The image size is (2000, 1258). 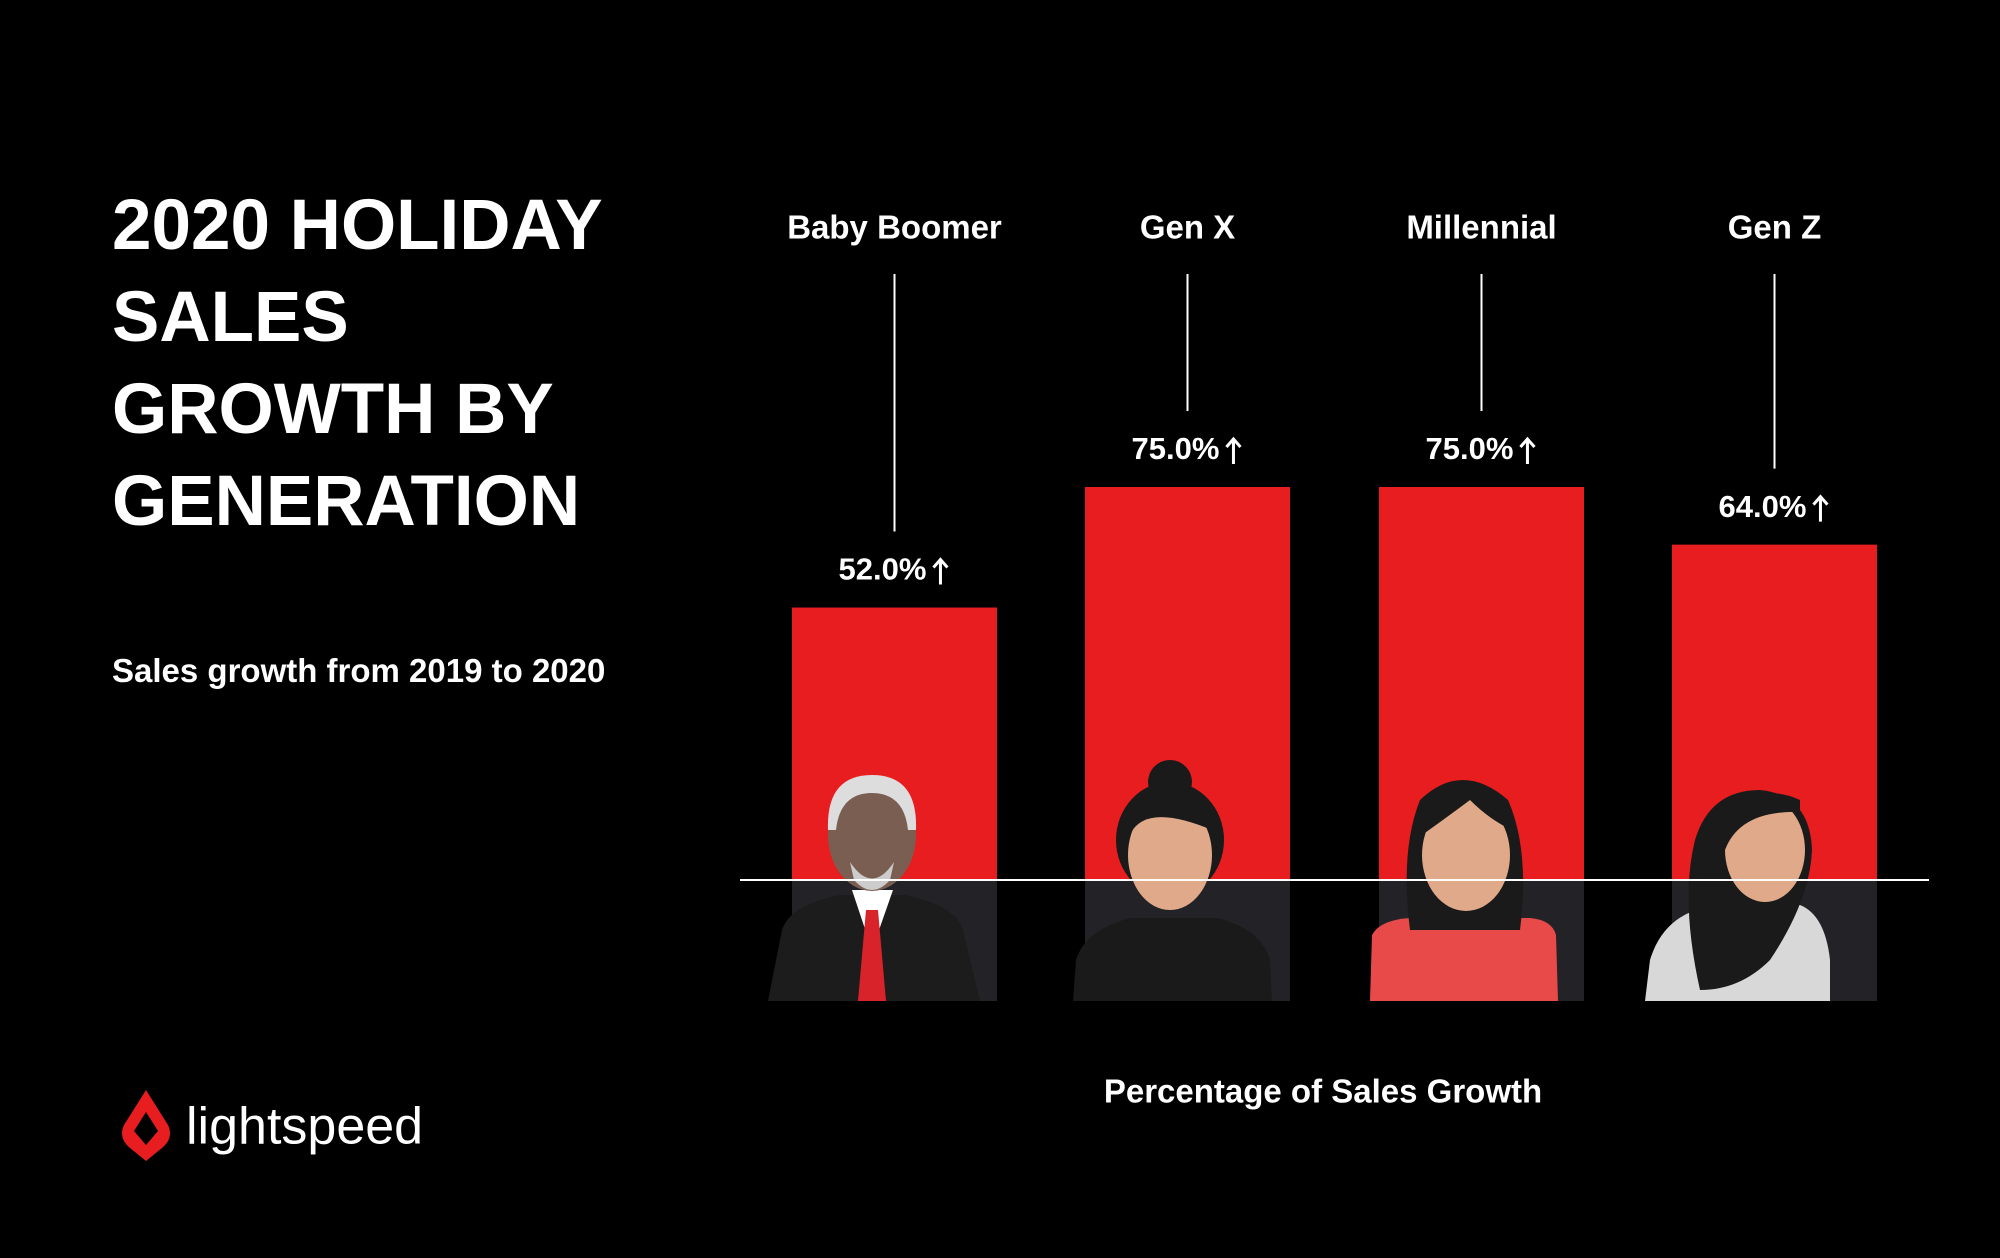 What do you see at coordinates (304, 1127) in the screenshot?
I see `logo-text: lightspeed` at bounding box center [304, 1127].